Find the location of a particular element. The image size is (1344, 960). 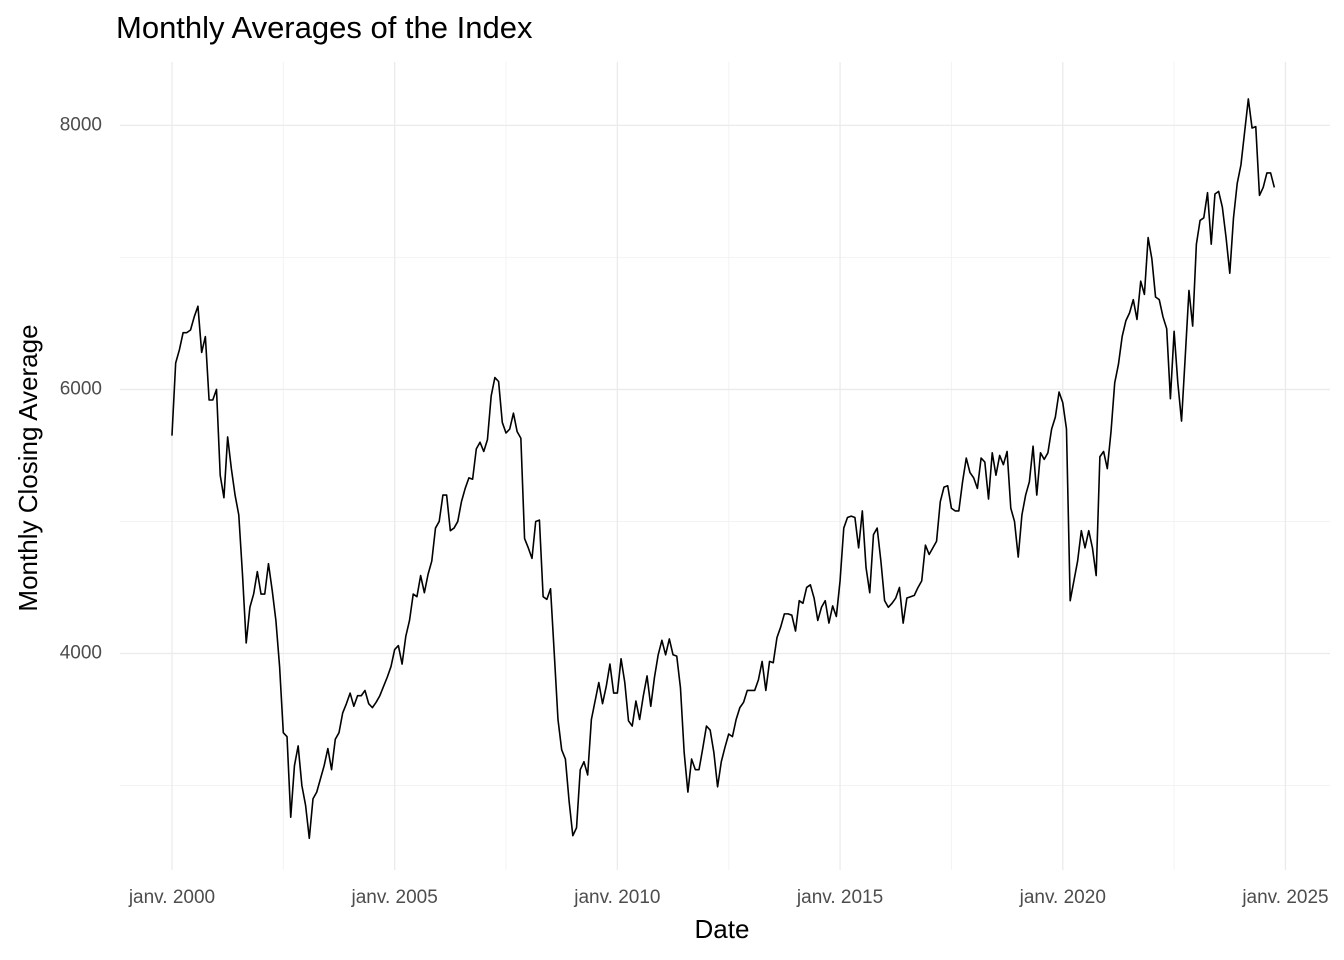

y-tick-label: 8000 is located at coordinates (81, 124).